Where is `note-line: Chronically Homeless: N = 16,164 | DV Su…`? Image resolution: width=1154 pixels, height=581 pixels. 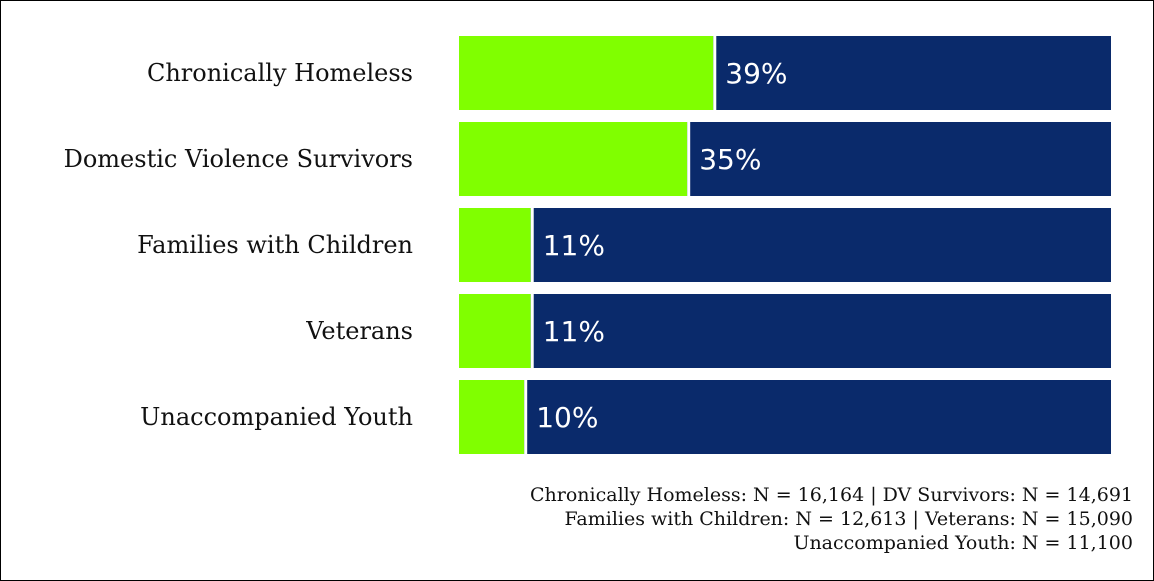 note-line: Chronically Homeless: N = 16,164 | DV Su… is located at coordinates (831, 495).